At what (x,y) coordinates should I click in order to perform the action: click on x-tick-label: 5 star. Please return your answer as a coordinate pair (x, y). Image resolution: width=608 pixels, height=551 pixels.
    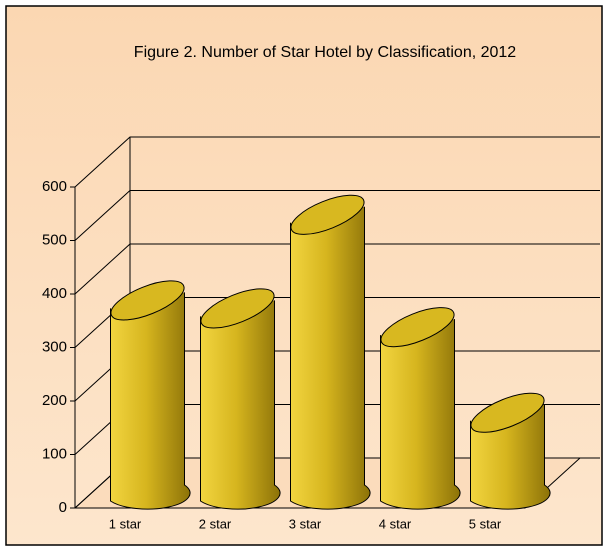
    Looking at the image, I should click on (485, 523).